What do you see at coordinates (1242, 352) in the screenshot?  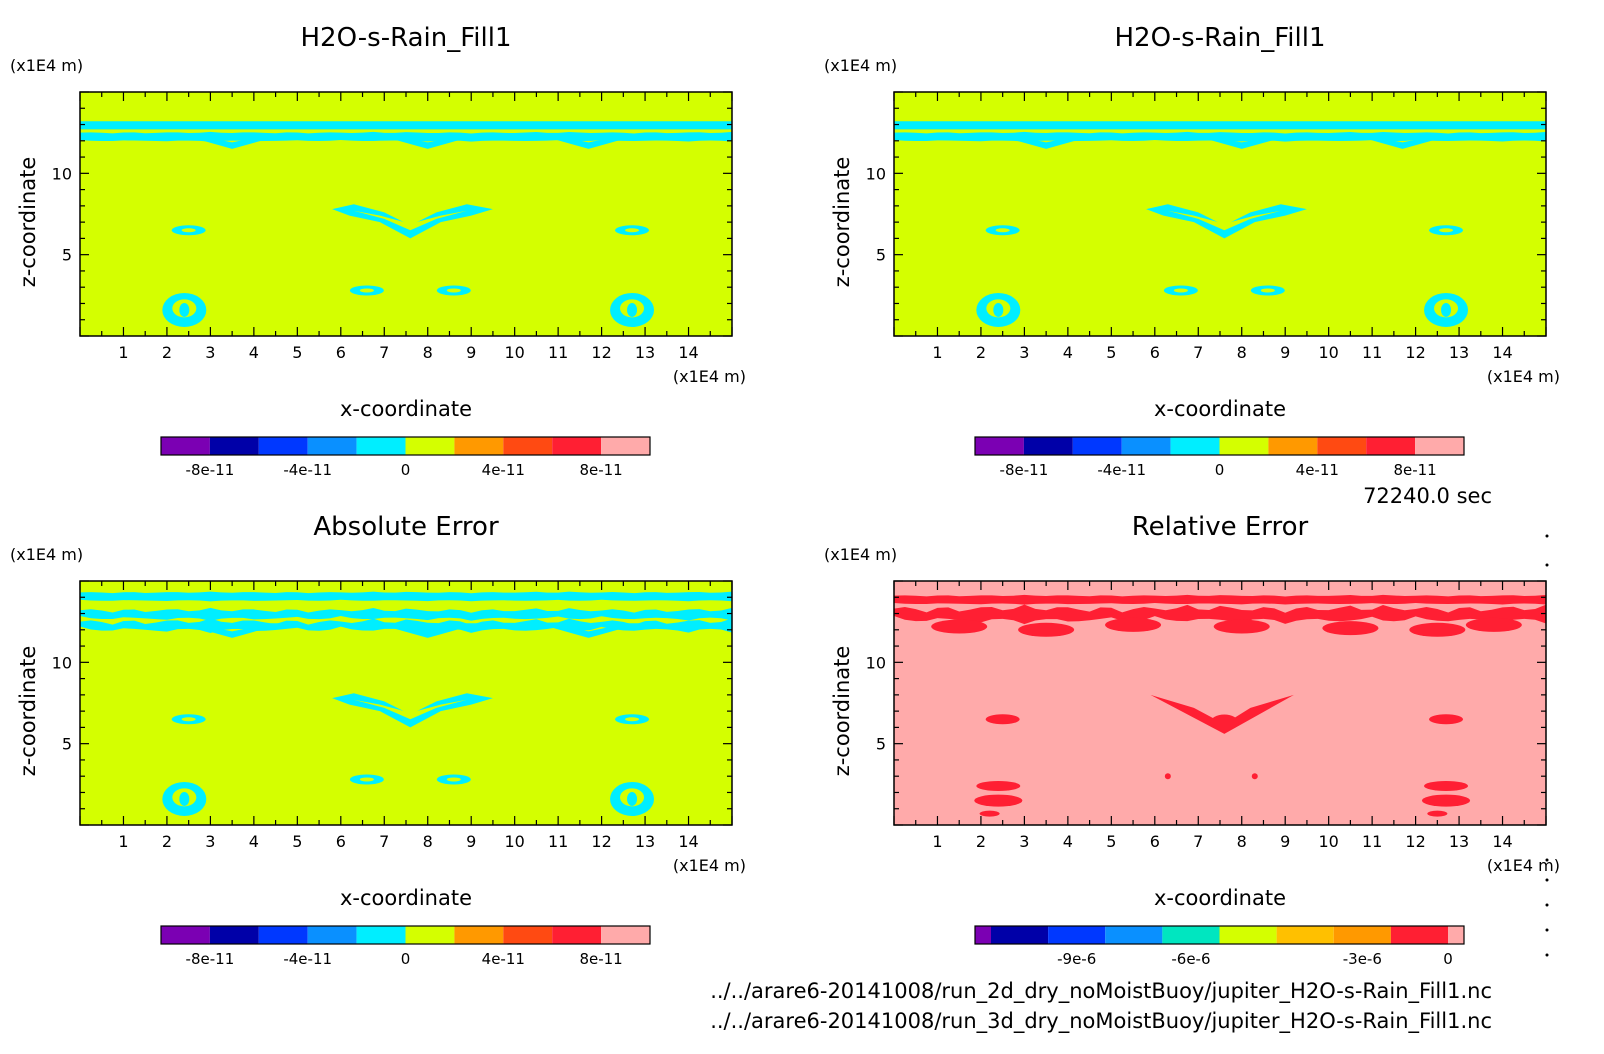 I see `x-tick-label: 8` at bounding box center [1242, 352].